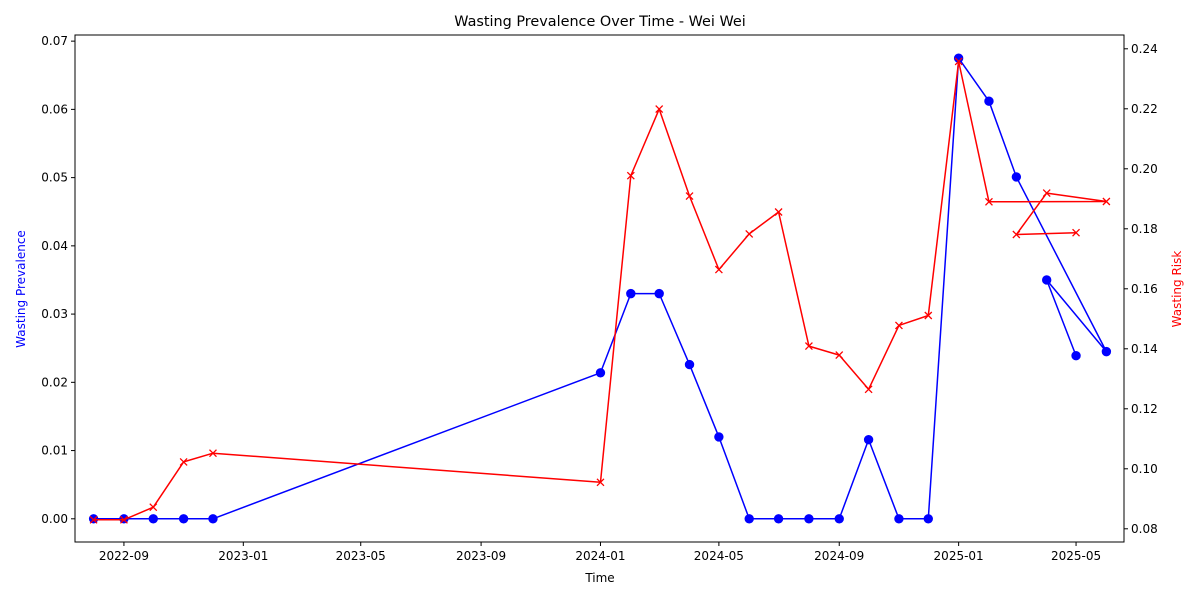 The width and height of the screenshot is (1200, 600). I want to click on y-axis-right-label: Wasting Risk, so click(1177, 289).